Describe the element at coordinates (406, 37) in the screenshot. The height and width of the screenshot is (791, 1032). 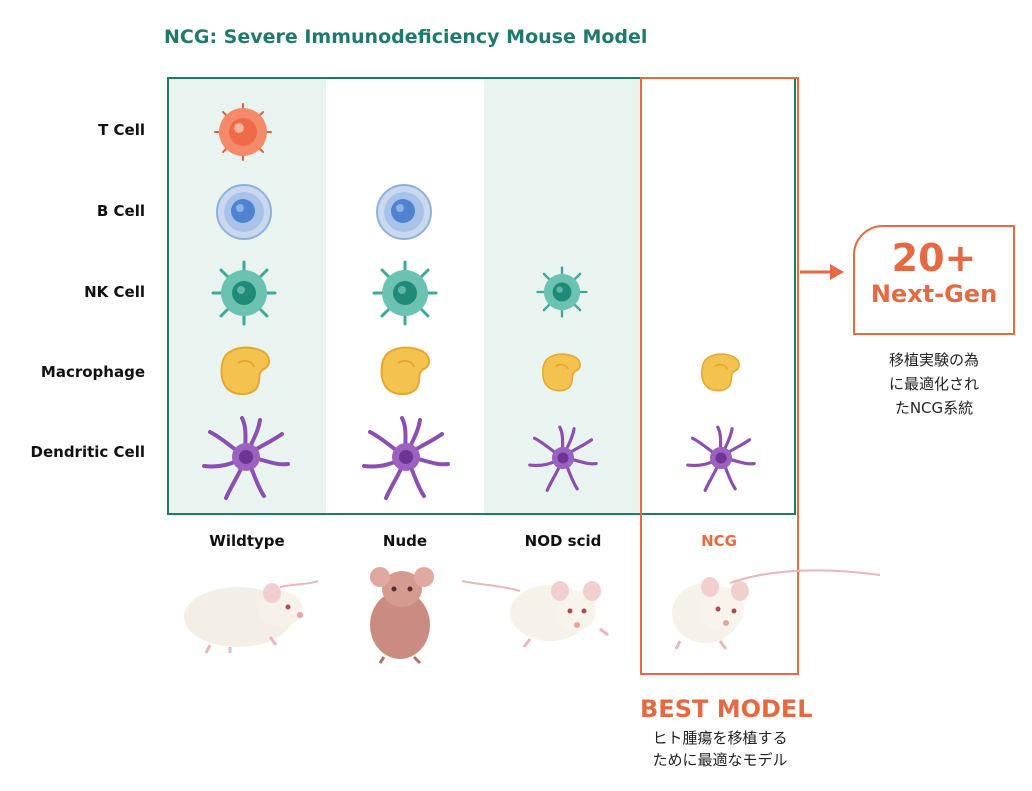
I see `diagram-title: NCG: Severe Immunodeficiency Mouse Model` at that location.